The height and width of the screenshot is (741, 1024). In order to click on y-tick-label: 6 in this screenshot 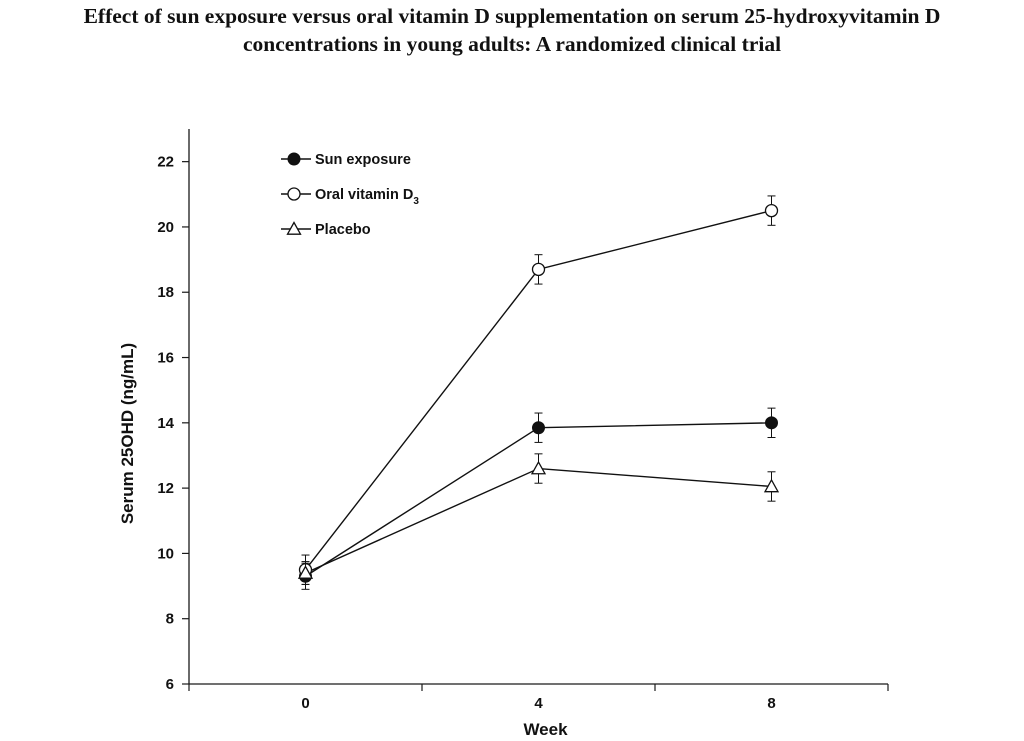, I will do `click(170, 684)`.